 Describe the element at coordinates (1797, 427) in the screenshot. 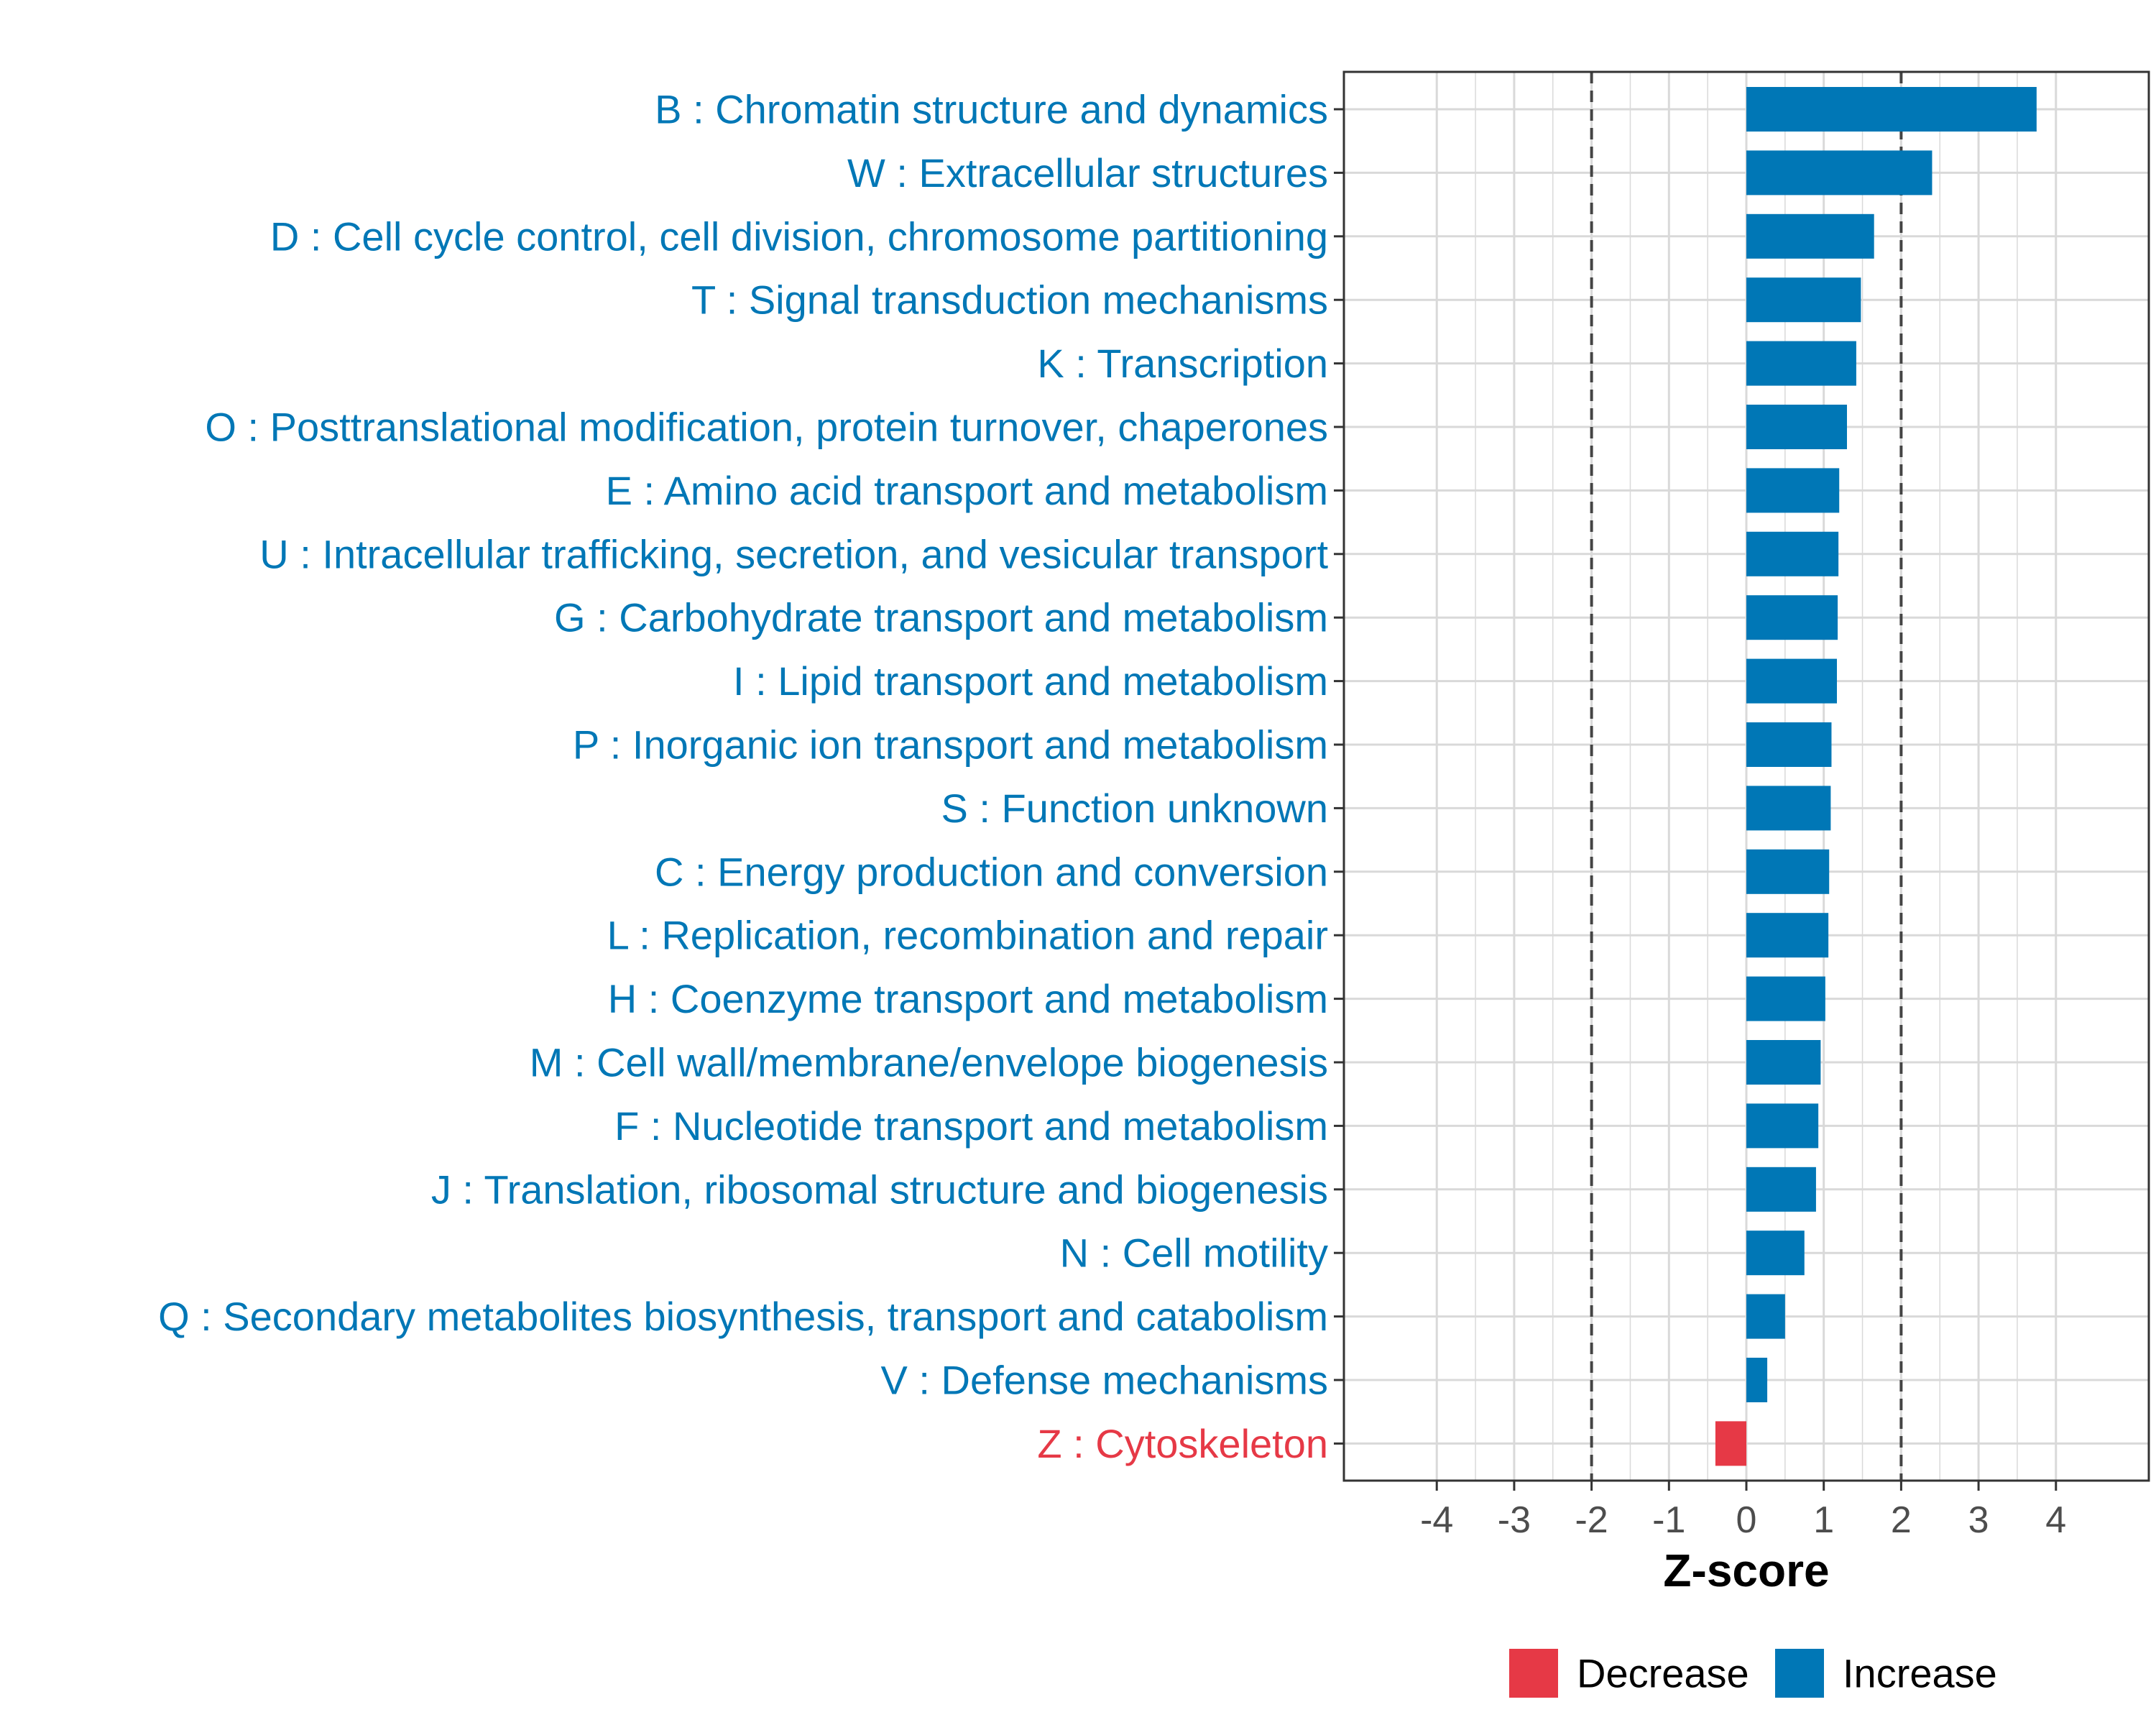

I see `bar-o` at that location.